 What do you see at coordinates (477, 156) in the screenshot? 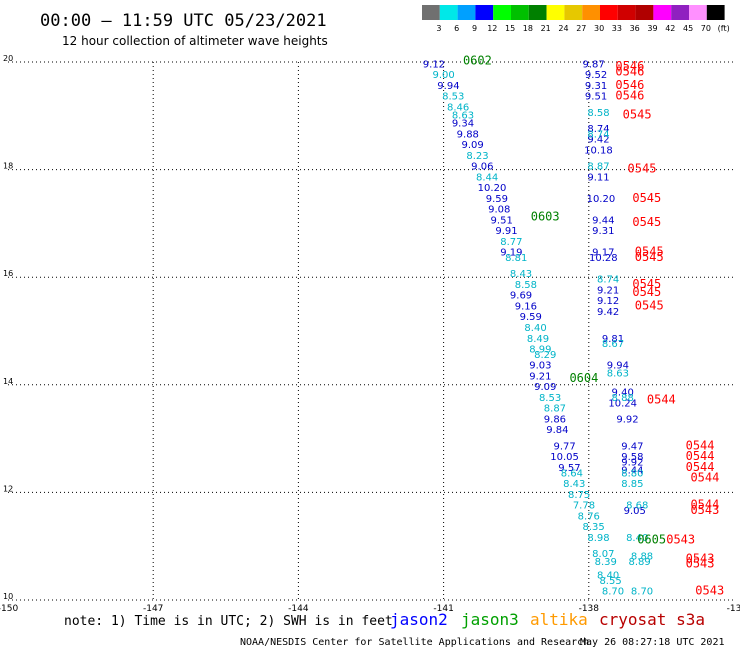
I see `wave-height-value: 8.23` at bounding box center [477, 156].